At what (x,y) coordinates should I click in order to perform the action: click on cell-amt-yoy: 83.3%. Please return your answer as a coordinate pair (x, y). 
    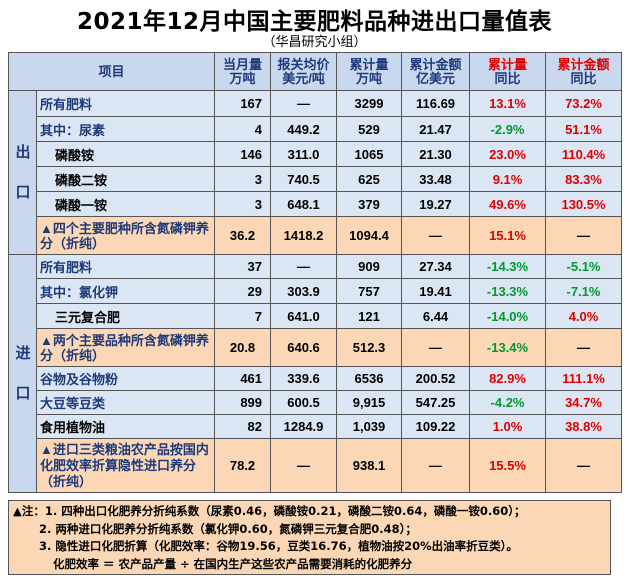
    Looking at the image, I should click on (584, 179).